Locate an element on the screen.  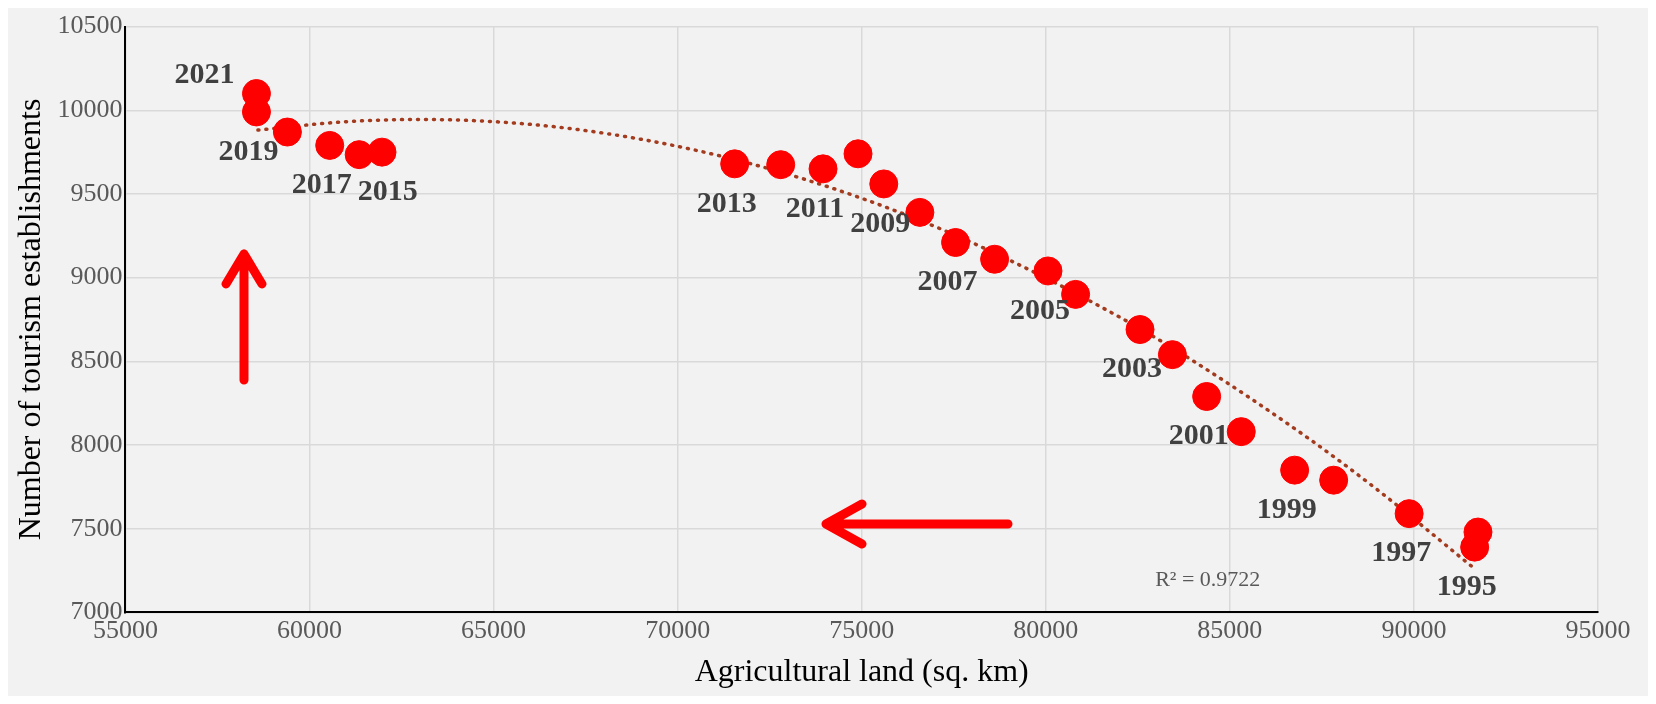
x-axis-title: Agricultural land (sq. km) is located at coordinates (861, 670).